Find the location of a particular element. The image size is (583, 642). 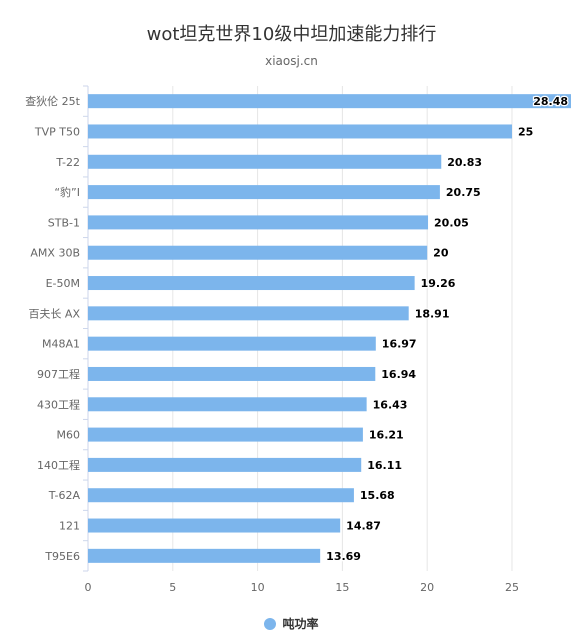

x-tick-label: 20 is located at coordinates (427, 587).